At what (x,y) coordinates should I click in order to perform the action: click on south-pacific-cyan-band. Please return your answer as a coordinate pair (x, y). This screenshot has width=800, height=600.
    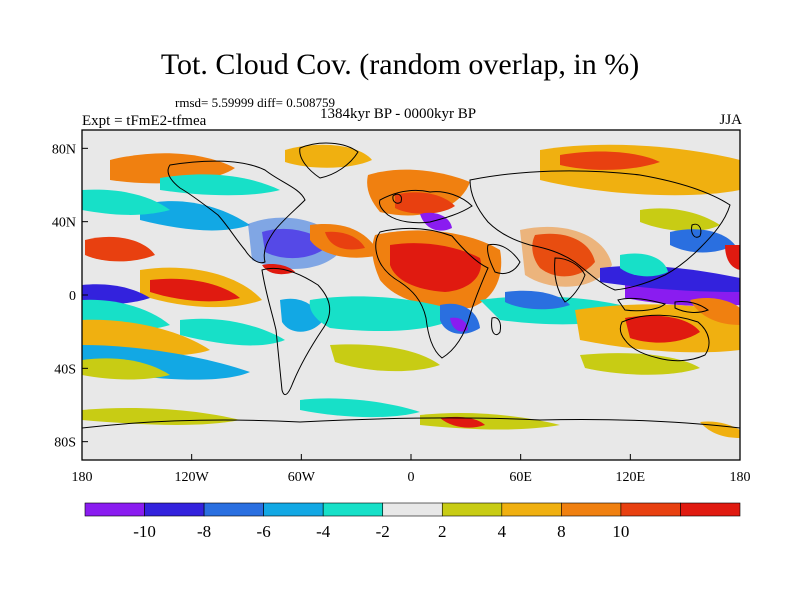
    Looking at the image, I should click on (232, 332).